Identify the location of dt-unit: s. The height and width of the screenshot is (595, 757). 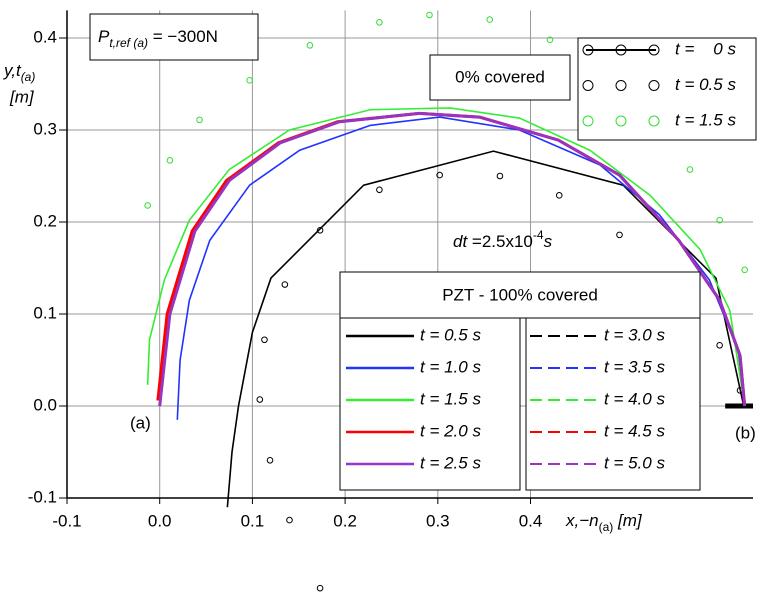
(548, 241).